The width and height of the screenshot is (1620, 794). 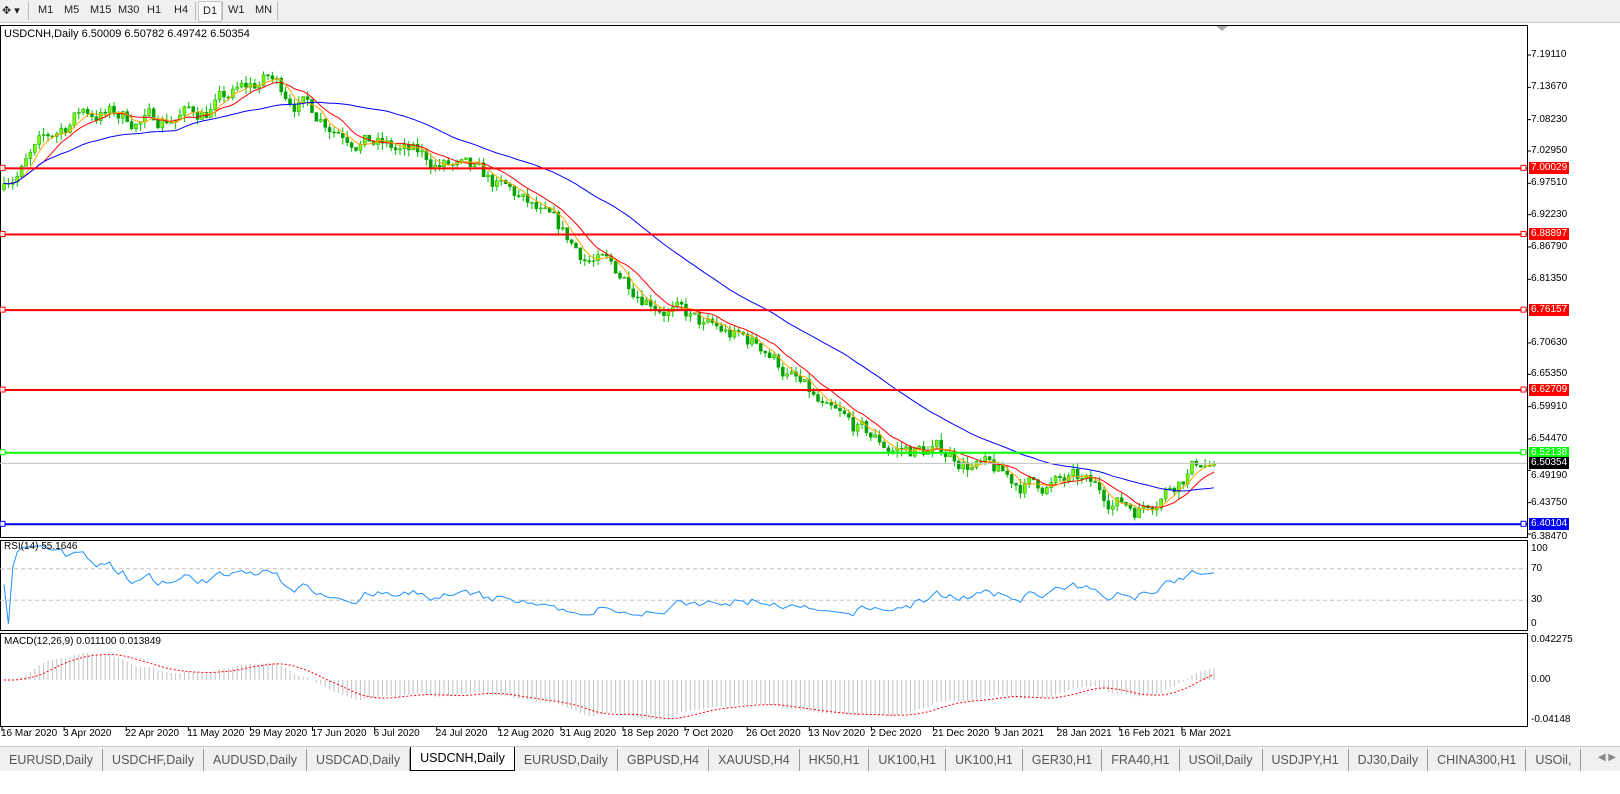 I want to click on timeframe-h1: H1, so click(x=154, y=10).